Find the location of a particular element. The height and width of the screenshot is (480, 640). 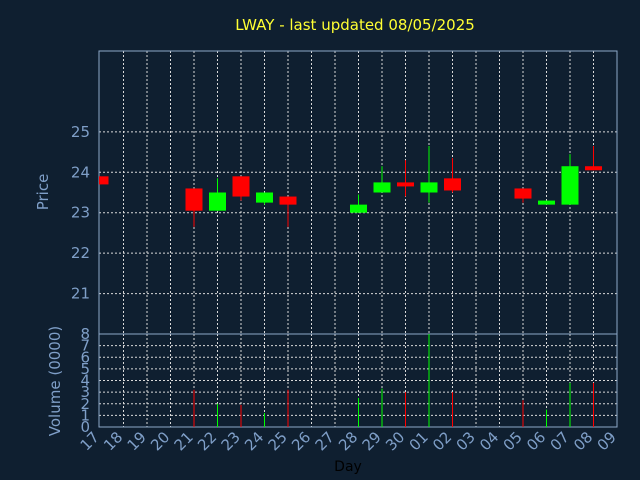

x-tick-label: 24 is located at coordinates (254, 441).